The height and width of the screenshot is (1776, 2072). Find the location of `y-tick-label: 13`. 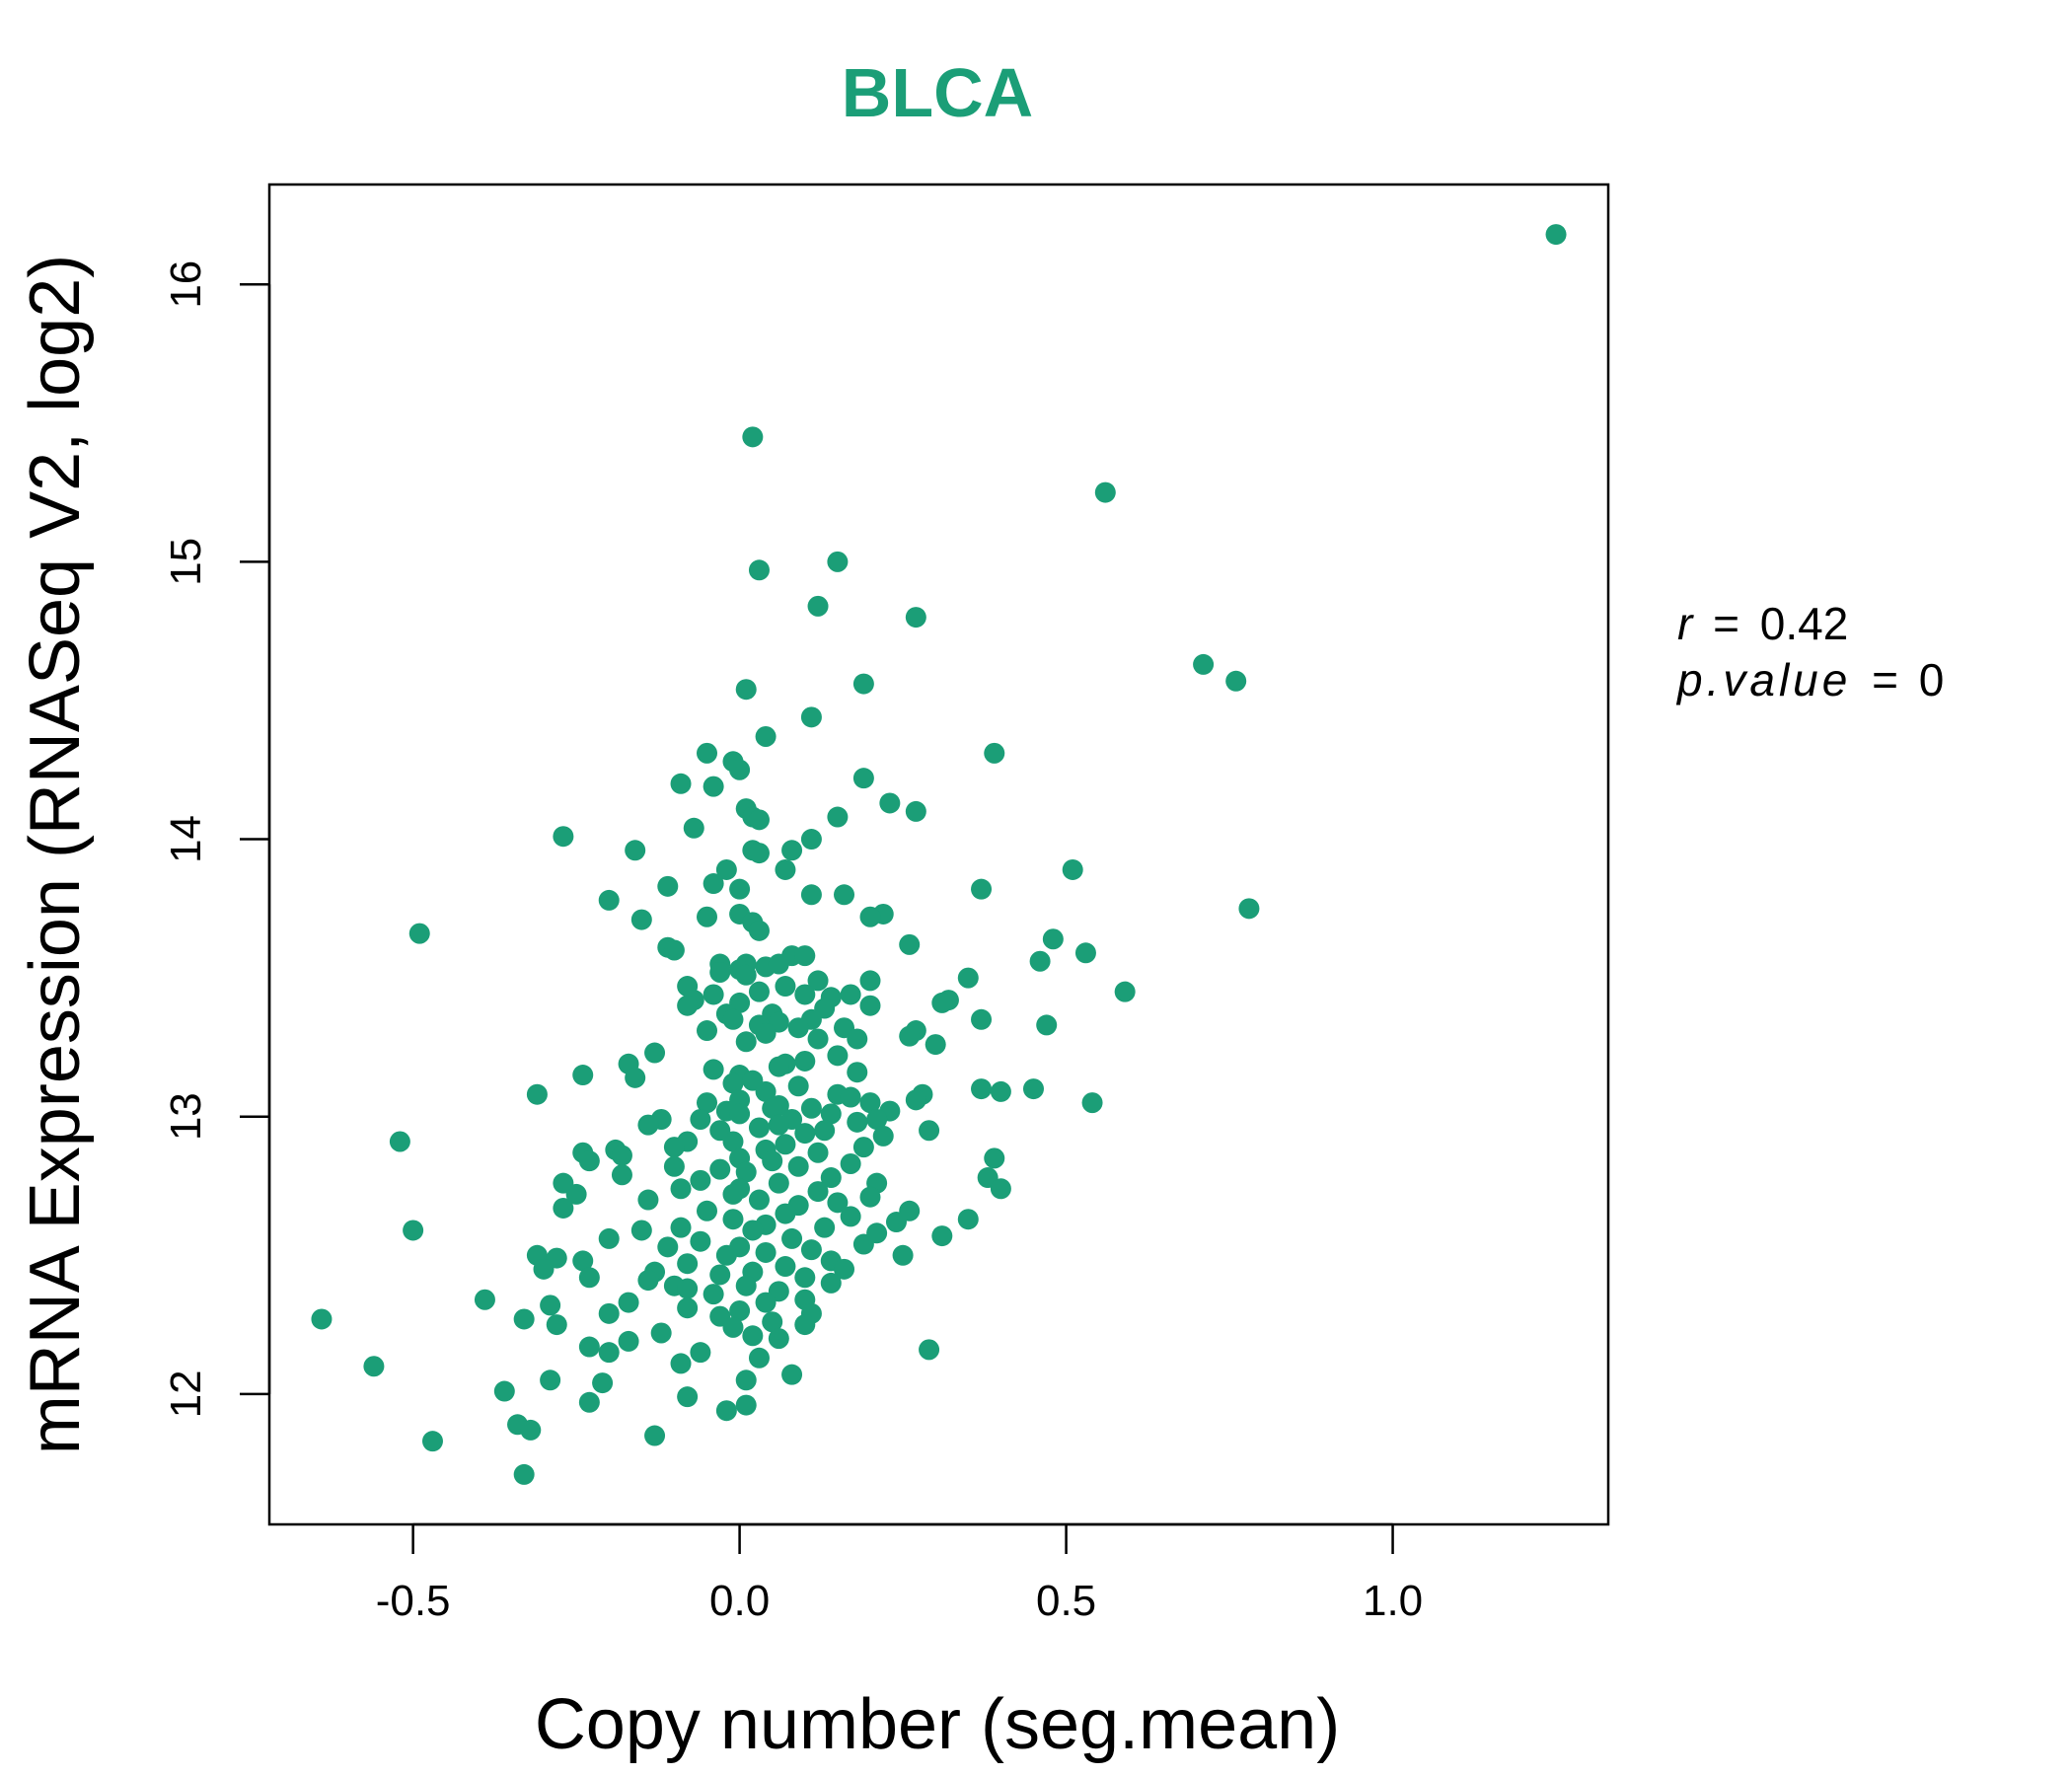

y-tick-label: 13 is located at coordinates (186, 1116).